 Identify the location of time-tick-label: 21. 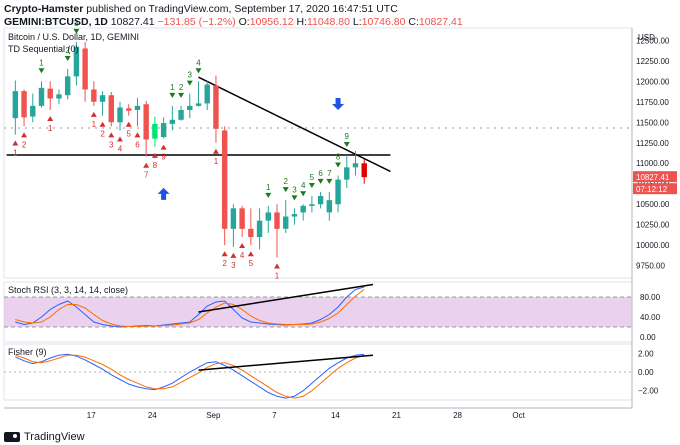
(396, 415).